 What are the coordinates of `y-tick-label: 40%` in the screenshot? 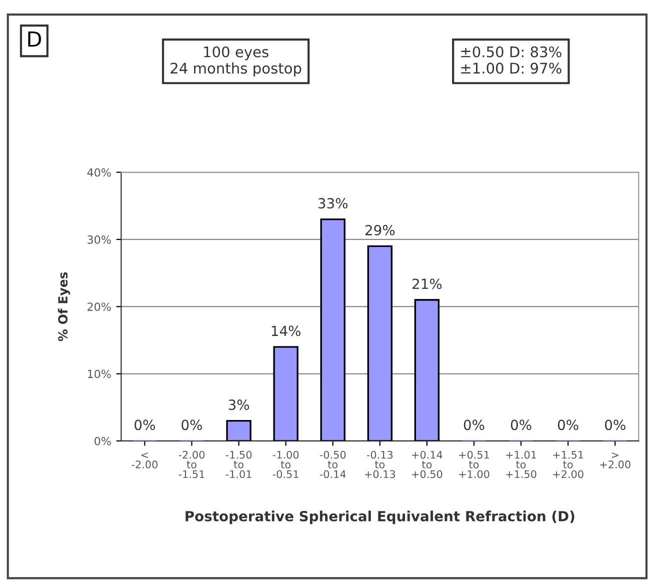 It's located at (99, 172).